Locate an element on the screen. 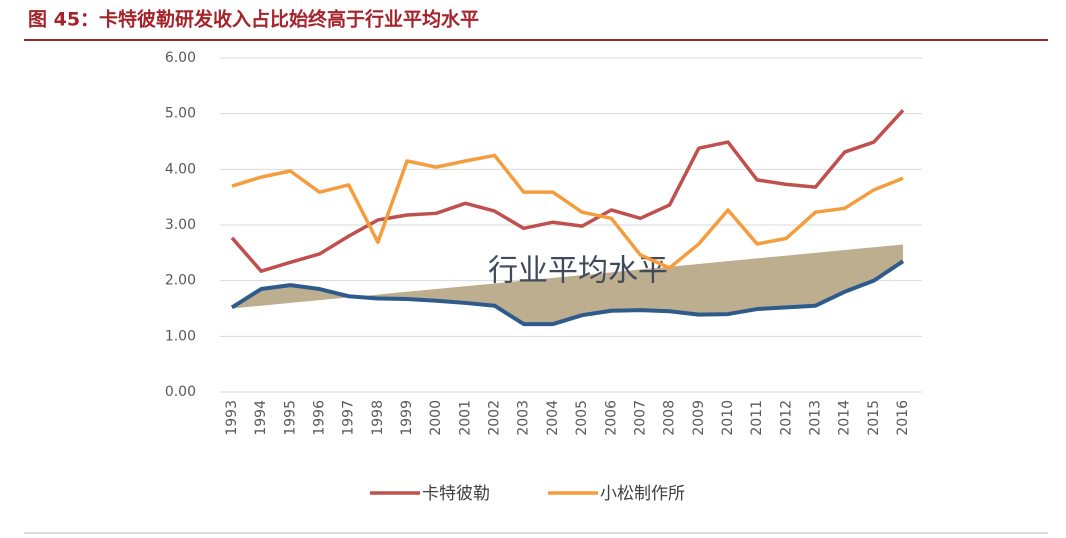 The width and height of the screenshot is (1066, 538). y-tick-label: 3.00 is located at coordinates (180, 225).